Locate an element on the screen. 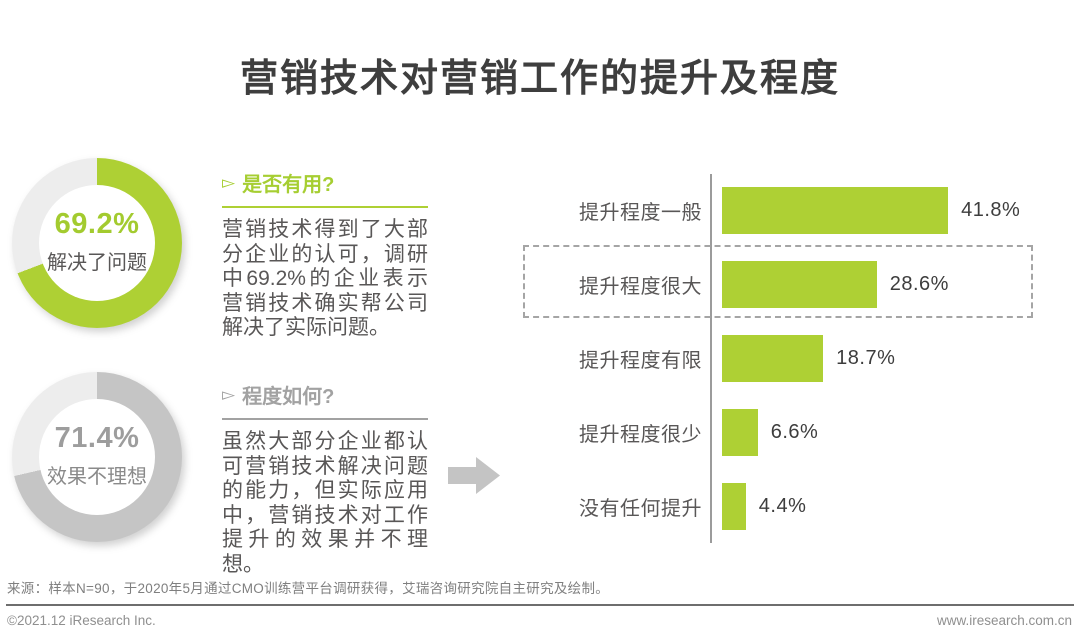  bar-row: 没有任何提升 4.4% is located at coordinates (802, 506).